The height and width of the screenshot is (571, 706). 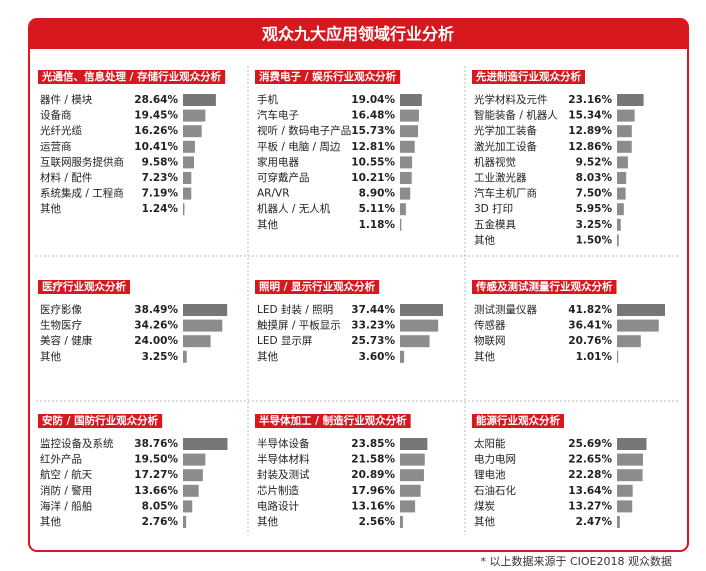 I want to click on value-label: 1.01%, so click(x=594, y=357).